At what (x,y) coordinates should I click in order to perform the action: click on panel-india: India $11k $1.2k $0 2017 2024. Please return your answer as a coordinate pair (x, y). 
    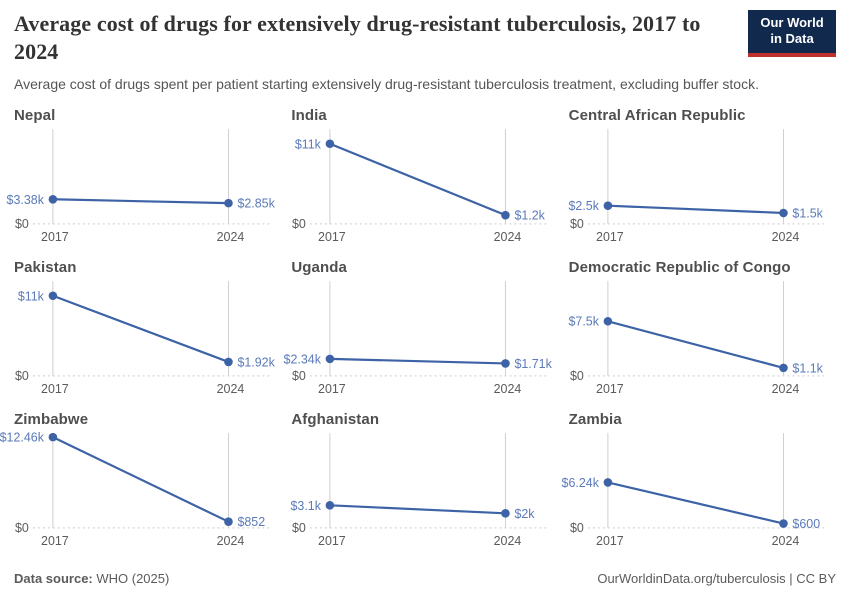
    Looking at the image, I should click on (424, 175).